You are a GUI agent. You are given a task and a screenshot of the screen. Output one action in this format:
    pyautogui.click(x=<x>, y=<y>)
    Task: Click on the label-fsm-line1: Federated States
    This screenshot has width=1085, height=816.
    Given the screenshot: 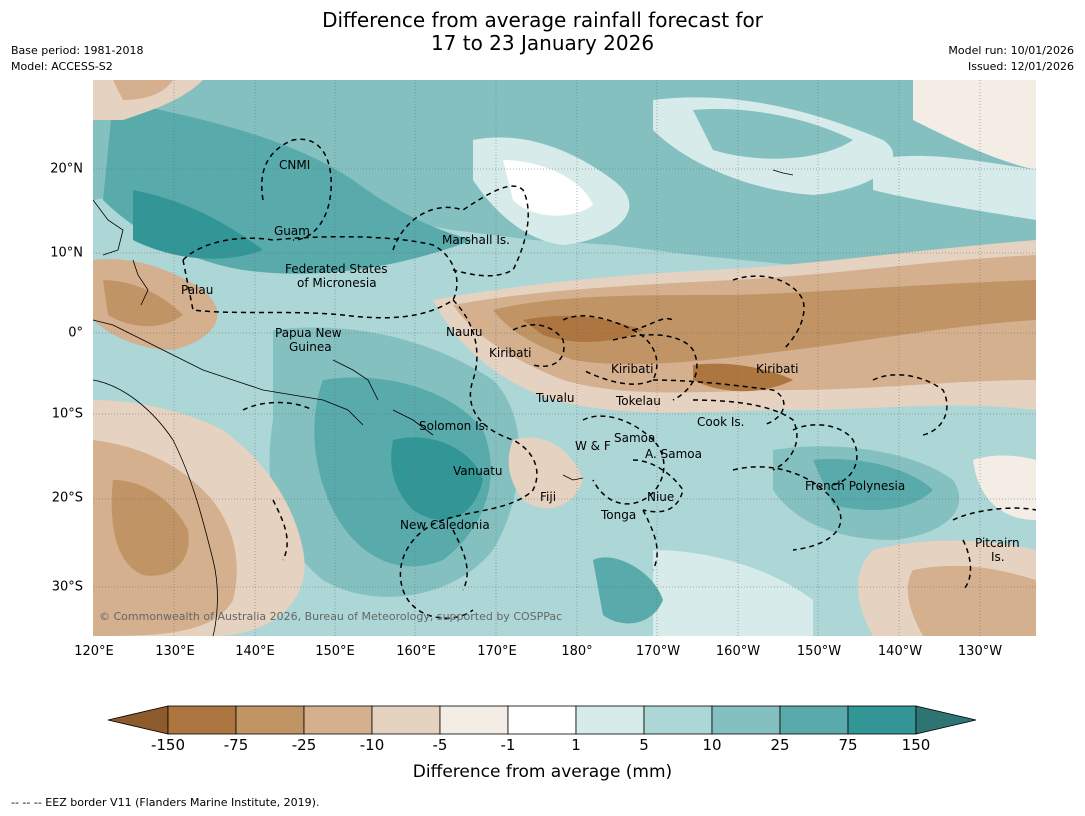 What is the action you would take?
    pyautogui.click(x=336, y=269)
    